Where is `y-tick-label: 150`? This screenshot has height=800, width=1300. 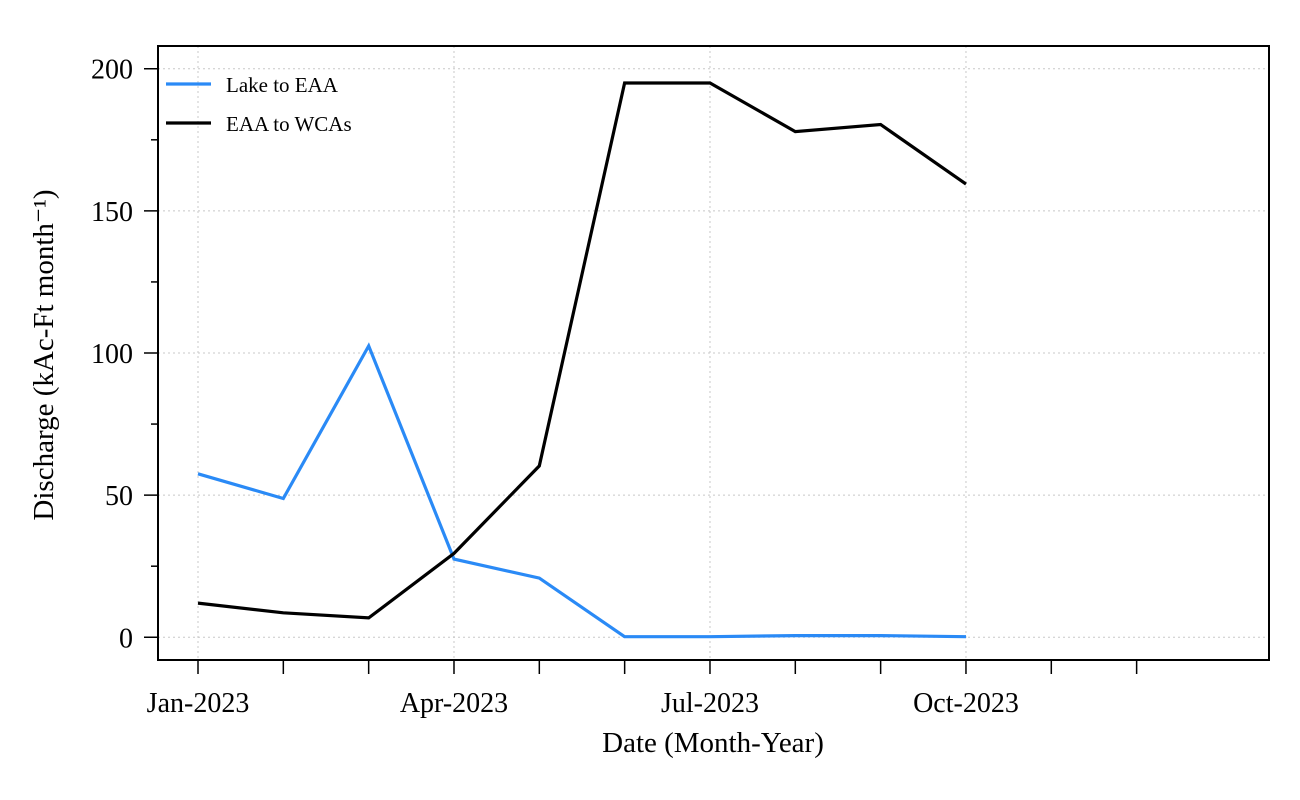 y-tick-label: 150 is located at coordinates (112, 212).